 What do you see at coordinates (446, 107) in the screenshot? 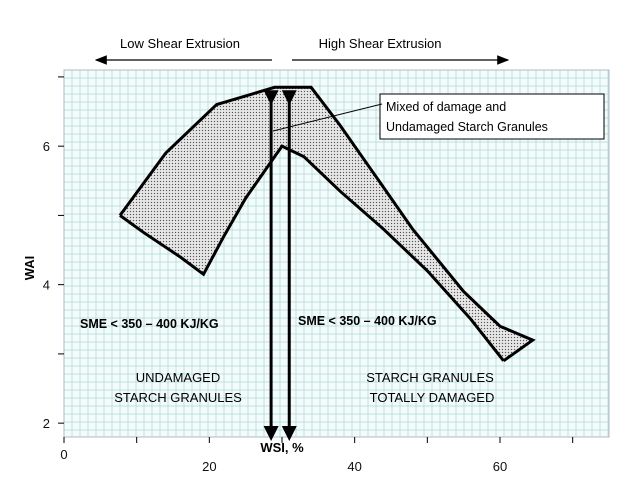
I see `callout-line-1: Mixed of damage and` at bounding box center [446, 107].